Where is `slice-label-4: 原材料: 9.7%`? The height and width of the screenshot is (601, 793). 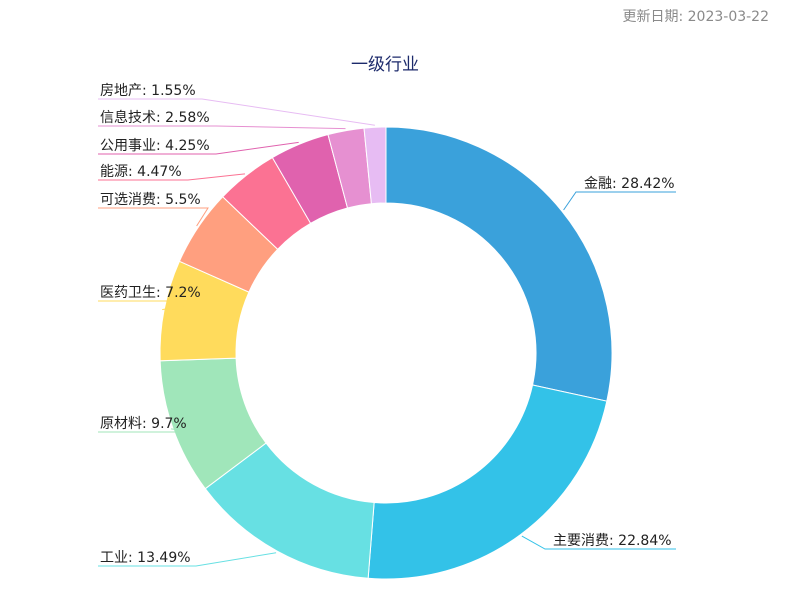
slice-label-4: 原材料: 9.7% is located at coordinates (143, 424).